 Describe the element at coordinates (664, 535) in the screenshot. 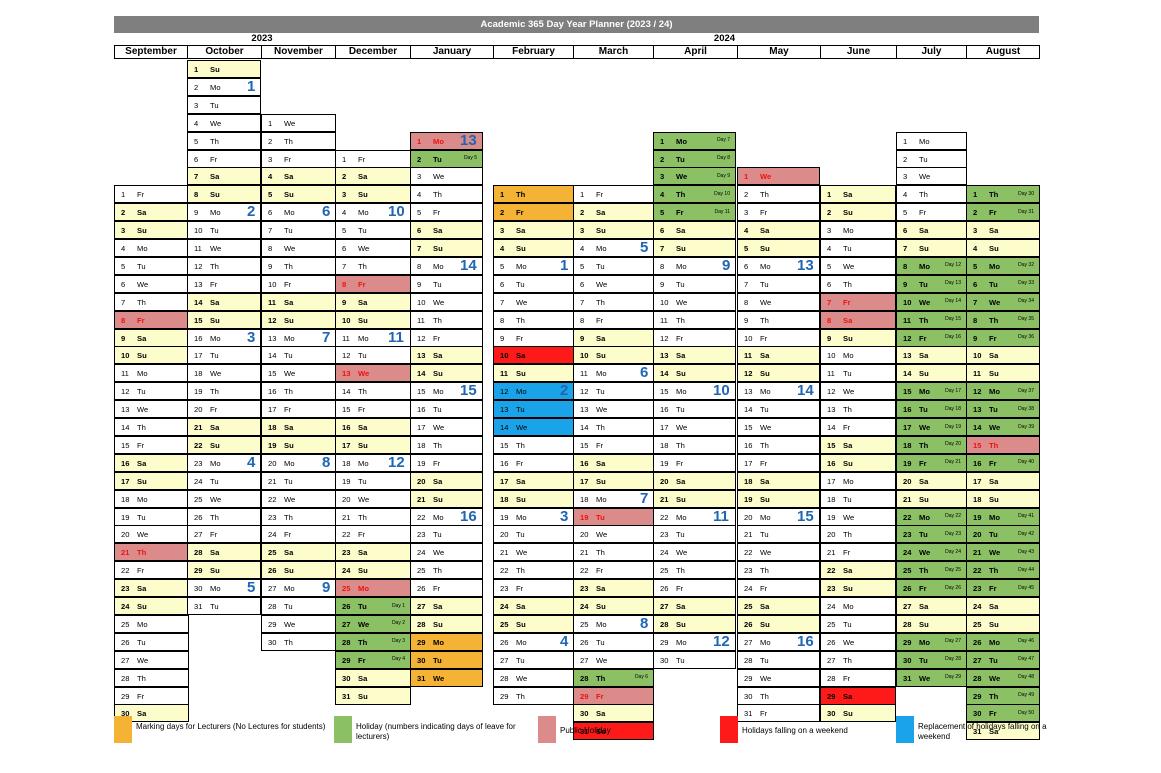

I see `day-number: 23` at that location.